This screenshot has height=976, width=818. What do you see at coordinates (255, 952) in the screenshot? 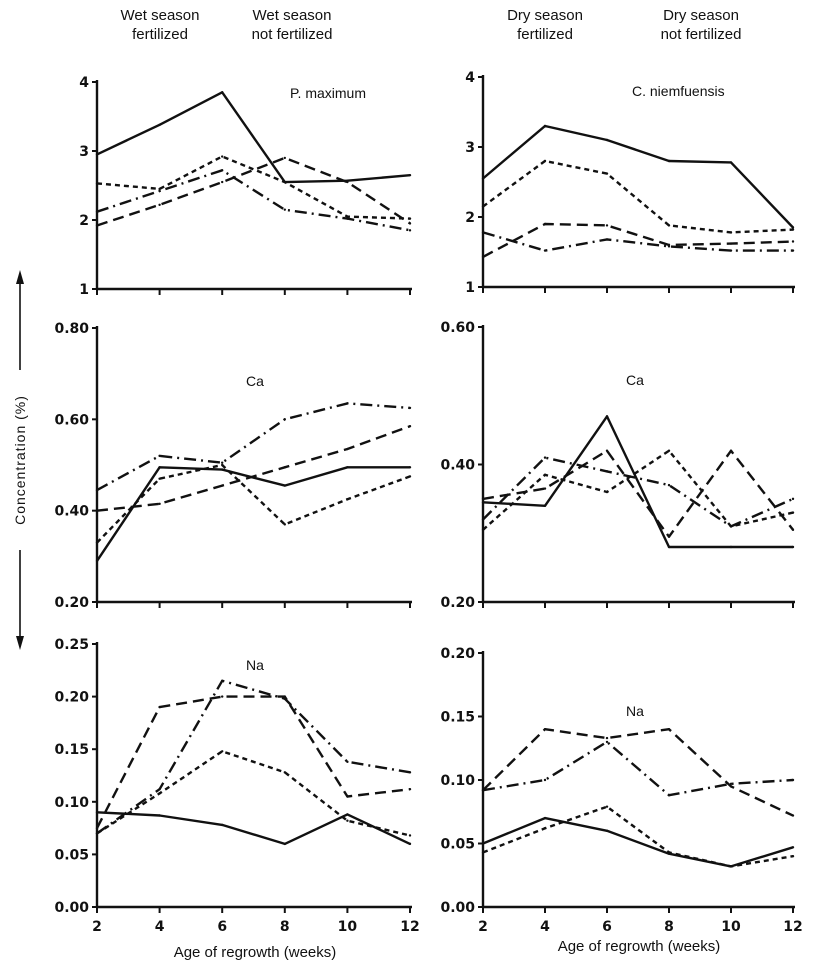
I see `x-axis-label-left: Age of regrowth (weeks)` at bounding box center [255, 952].